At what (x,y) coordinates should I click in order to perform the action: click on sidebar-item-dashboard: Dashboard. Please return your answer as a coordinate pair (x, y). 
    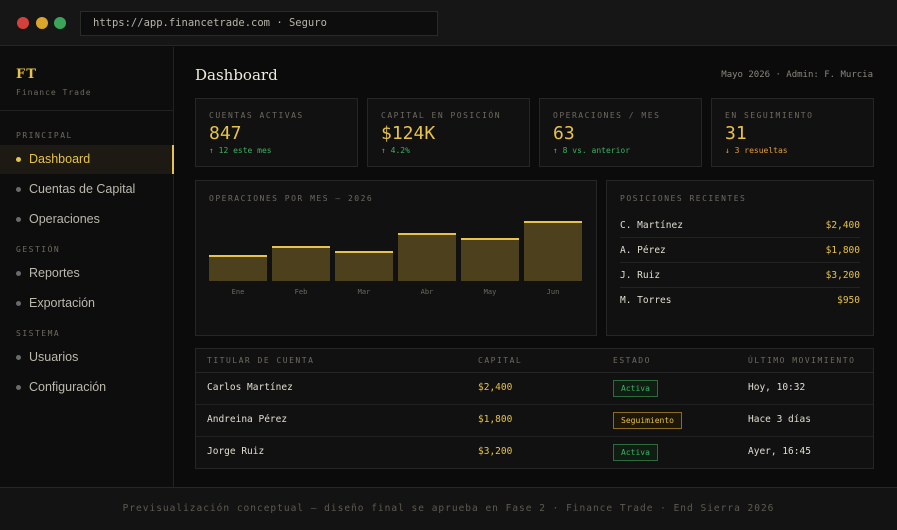
    Looking at the image, I should click on (87, 159).